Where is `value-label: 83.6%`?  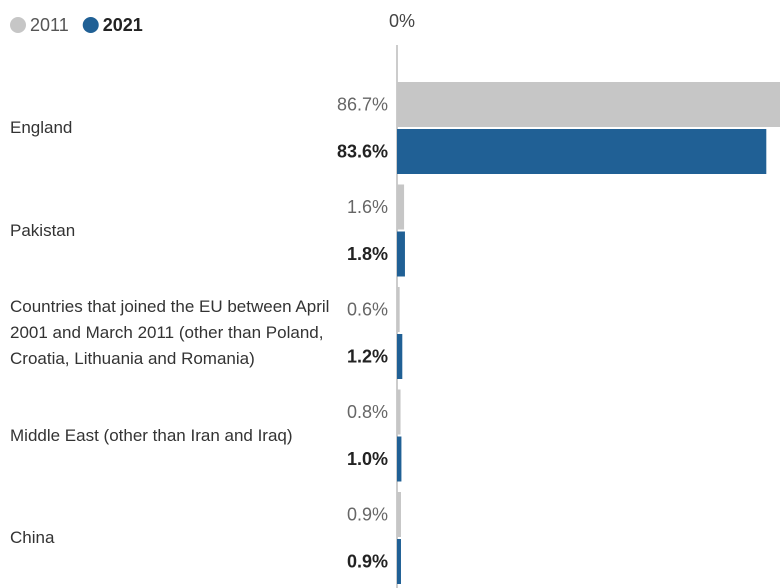
value-label: 83.6% is located at coordinates (362, 151).